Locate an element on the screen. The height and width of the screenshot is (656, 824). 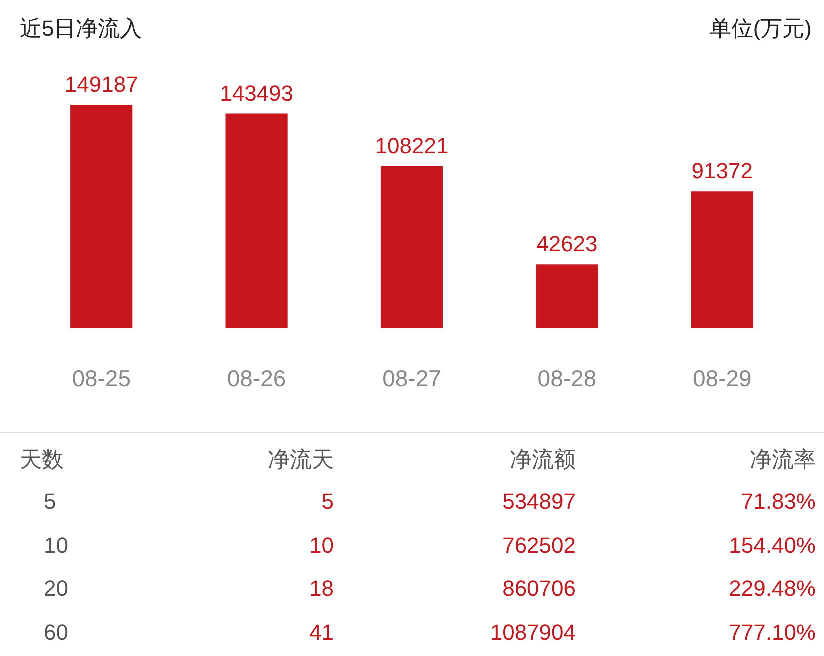
text: 1087904 is located at coordinates (533, 633).